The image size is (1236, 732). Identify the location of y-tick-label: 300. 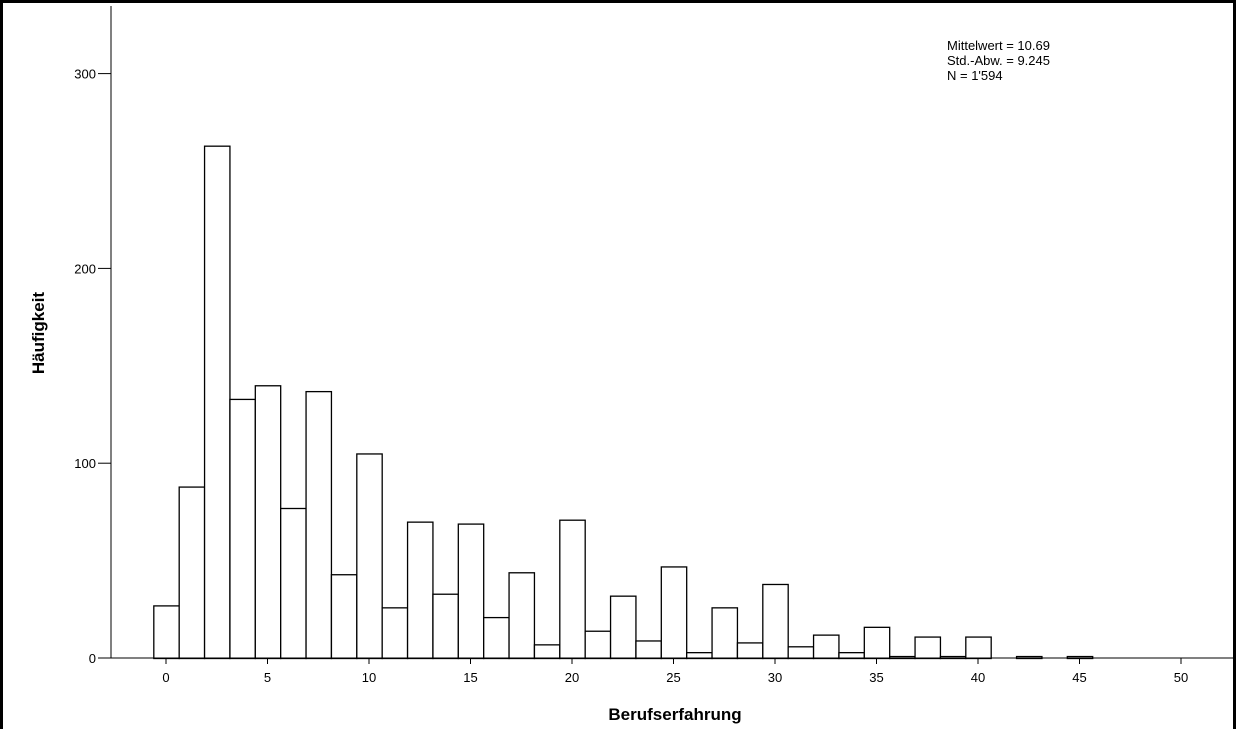
(85, 74).